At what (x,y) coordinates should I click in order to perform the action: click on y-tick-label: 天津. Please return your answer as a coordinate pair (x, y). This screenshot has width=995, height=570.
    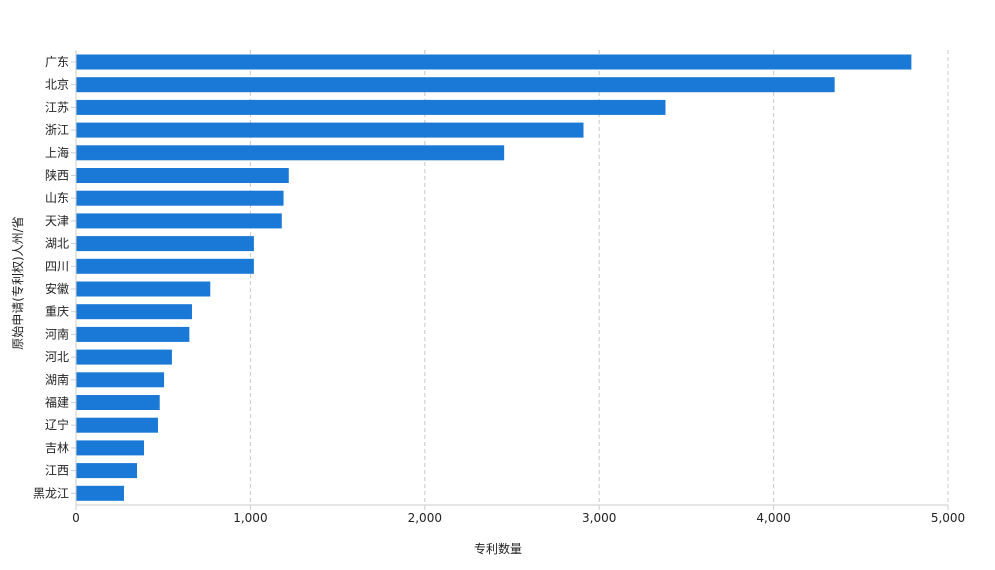
    Looking at the image, I should click on (57, 221).